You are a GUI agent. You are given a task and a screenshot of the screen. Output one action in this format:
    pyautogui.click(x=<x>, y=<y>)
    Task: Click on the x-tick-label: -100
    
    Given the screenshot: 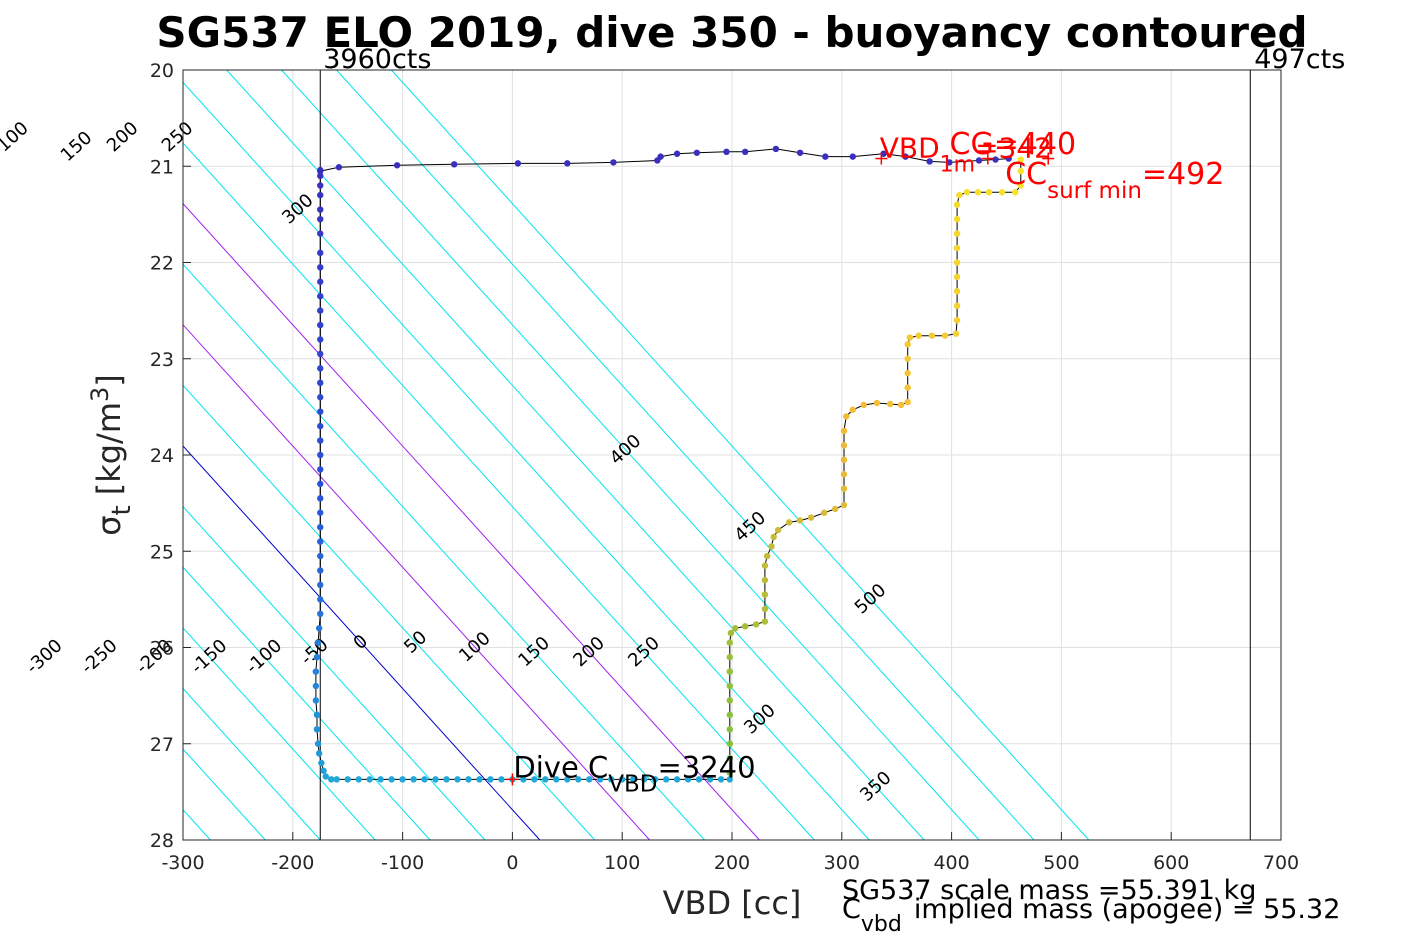 What is the action you would take?
    pyautogui.click(x=402, y=863)
    